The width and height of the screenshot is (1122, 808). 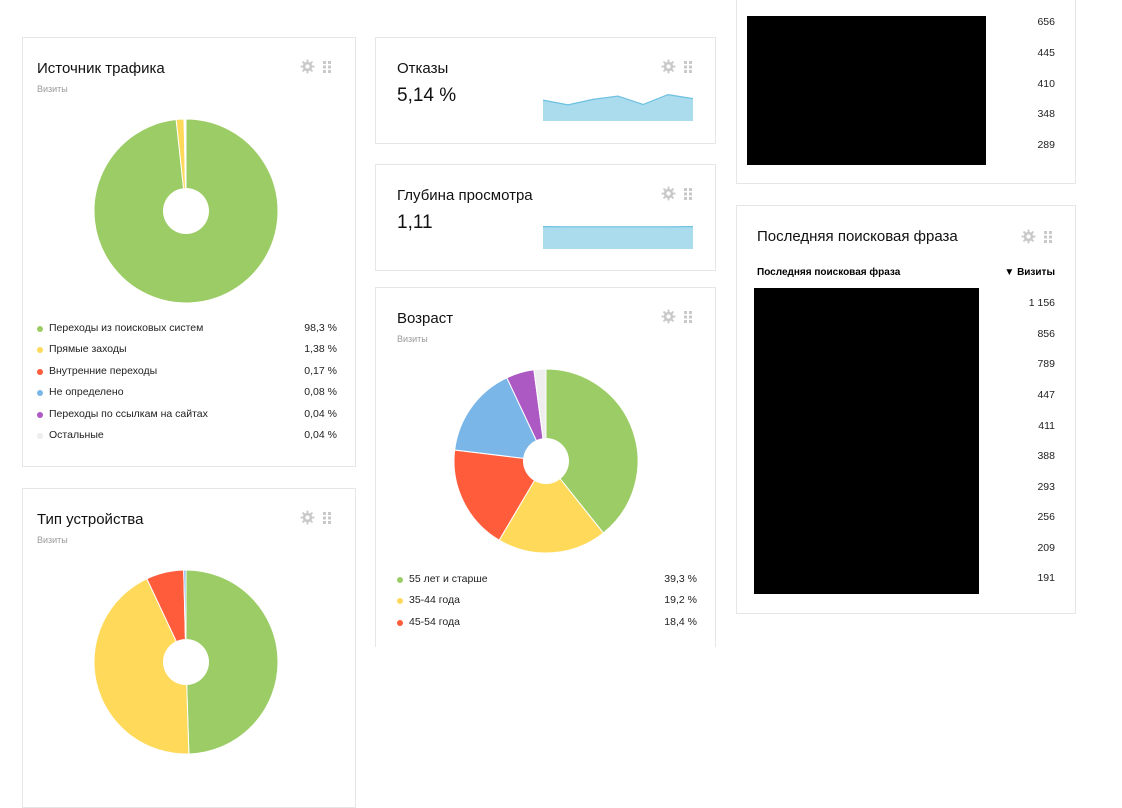 I want to click on widget-title: Отказы, so click(x=422, y=68).